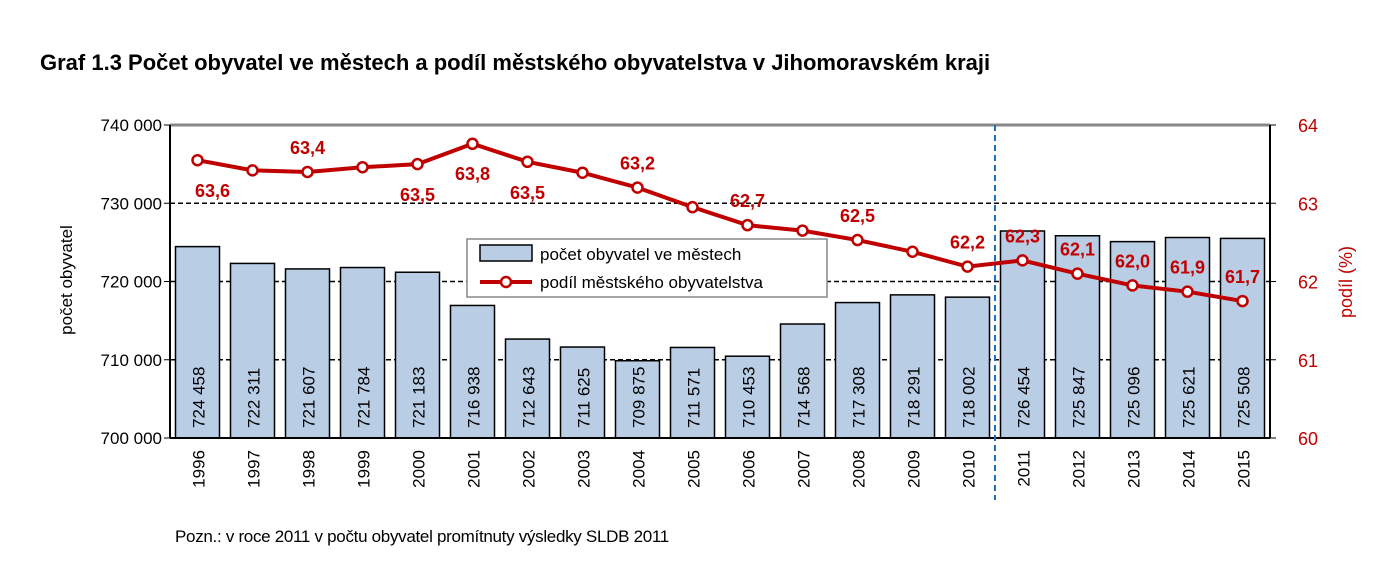 The image size is (1398, 587). What do you see at coordinates (131, 438) in the screenshot?
I see `y-tick-label: 700 000` at bounding box center [131, 438].